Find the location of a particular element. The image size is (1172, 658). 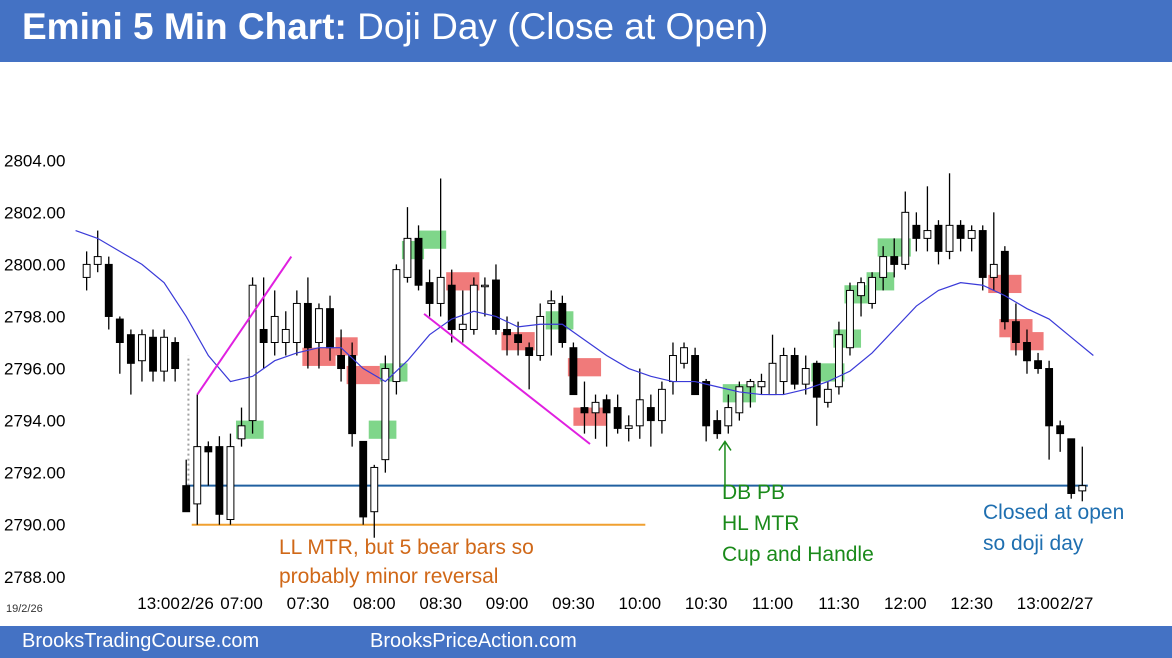

annotation-line: LL MTR, but 5 bear bars so is located at coordinates (406, 547).